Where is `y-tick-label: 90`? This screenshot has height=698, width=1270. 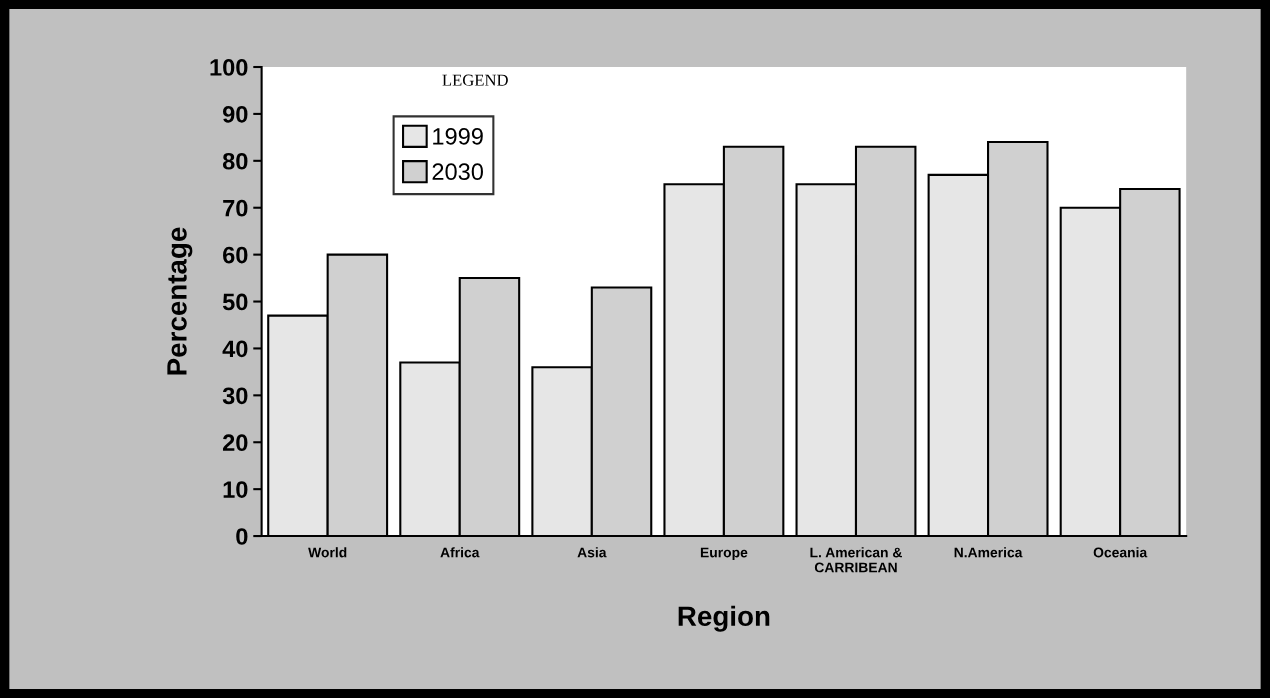 y-tick-label: 90 is located at coordinates (235, 114).